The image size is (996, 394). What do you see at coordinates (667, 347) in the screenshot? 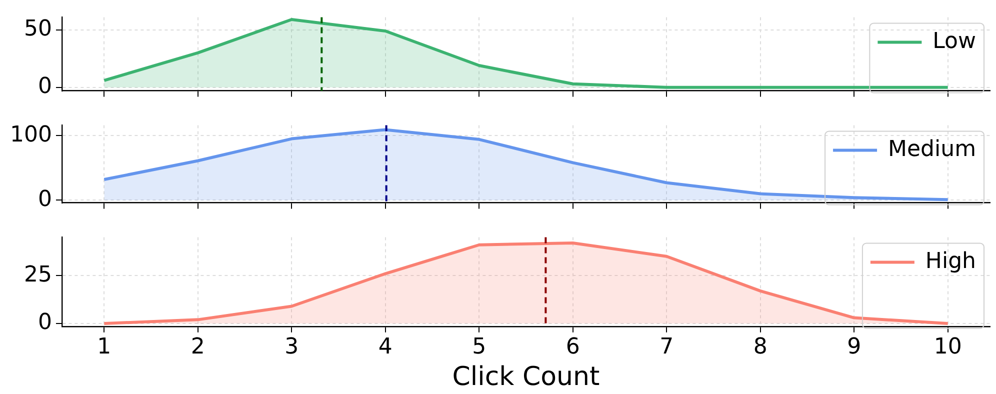
I see `x-tick-label: 7` at bounding box center [667, 347].